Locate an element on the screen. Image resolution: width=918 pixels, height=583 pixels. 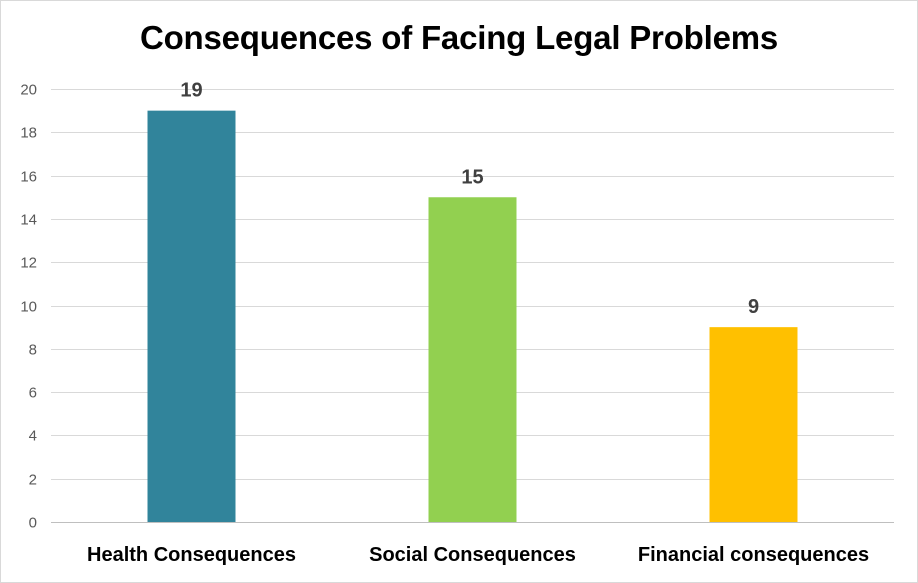
y-tick-label: 4 is located at coordinates (33, 436).